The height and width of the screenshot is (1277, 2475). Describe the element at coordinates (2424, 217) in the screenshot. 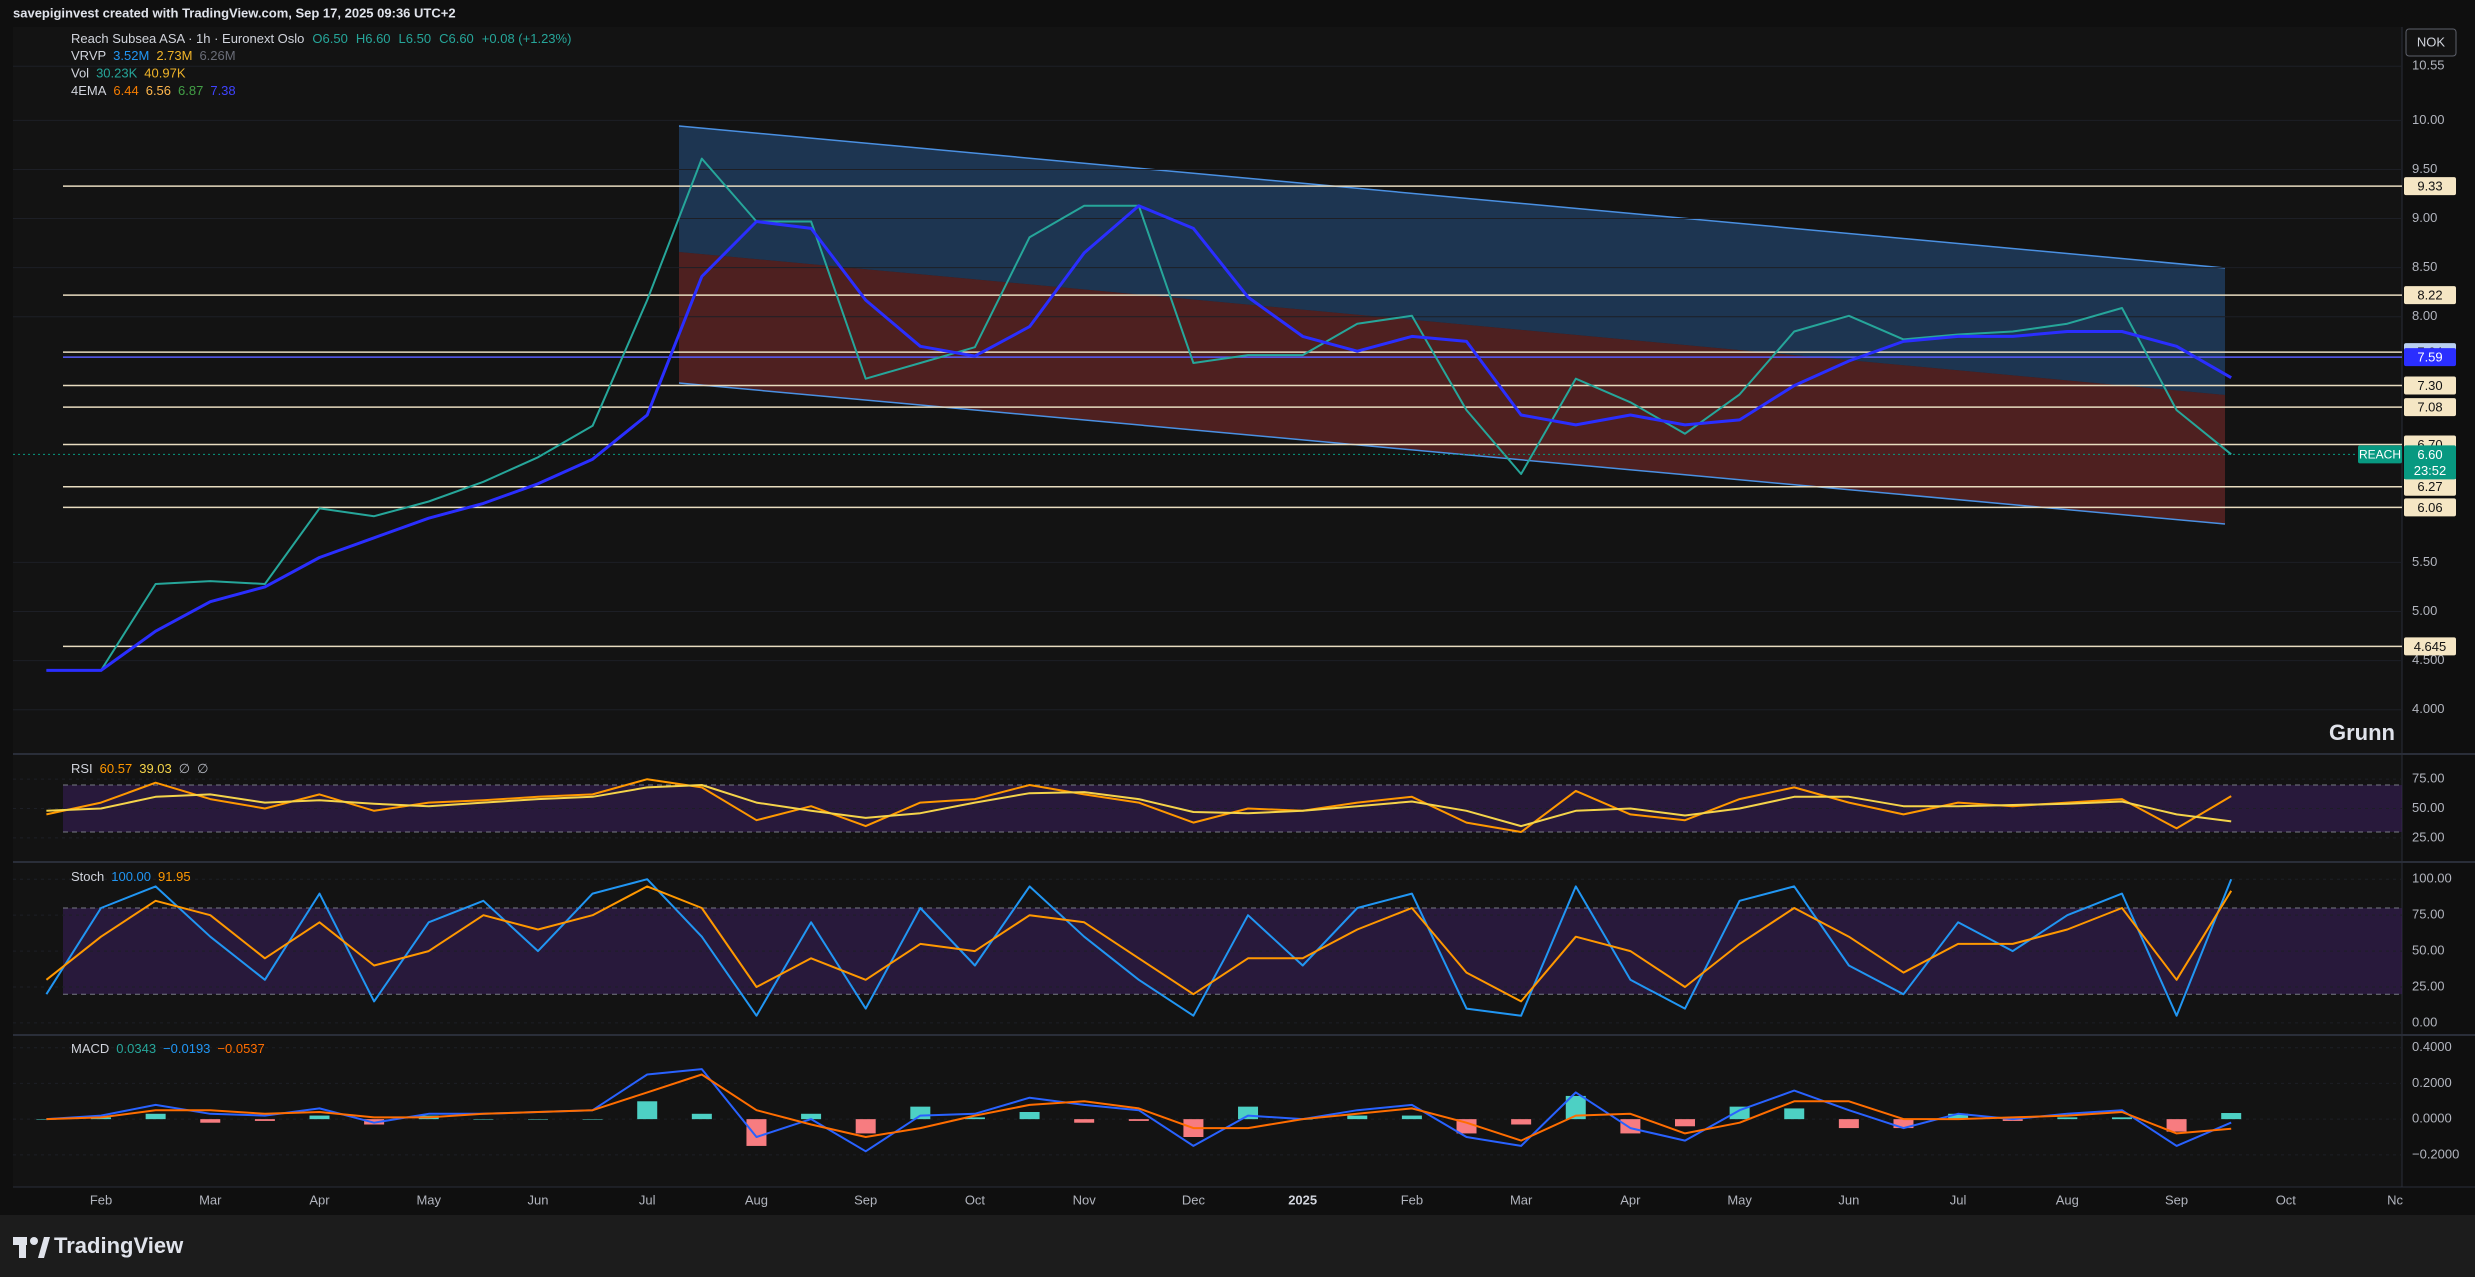

I see `y-tick-label: 9.00` at that location.